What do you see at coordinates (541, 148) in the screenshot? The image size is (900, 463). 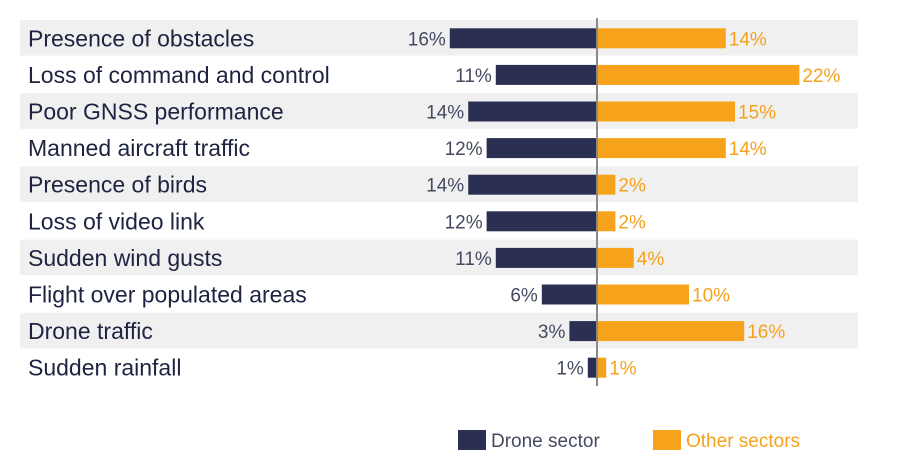 I see `bar-drone-sector-manned-aircraft-traffic` at bounding box center [541, 148].